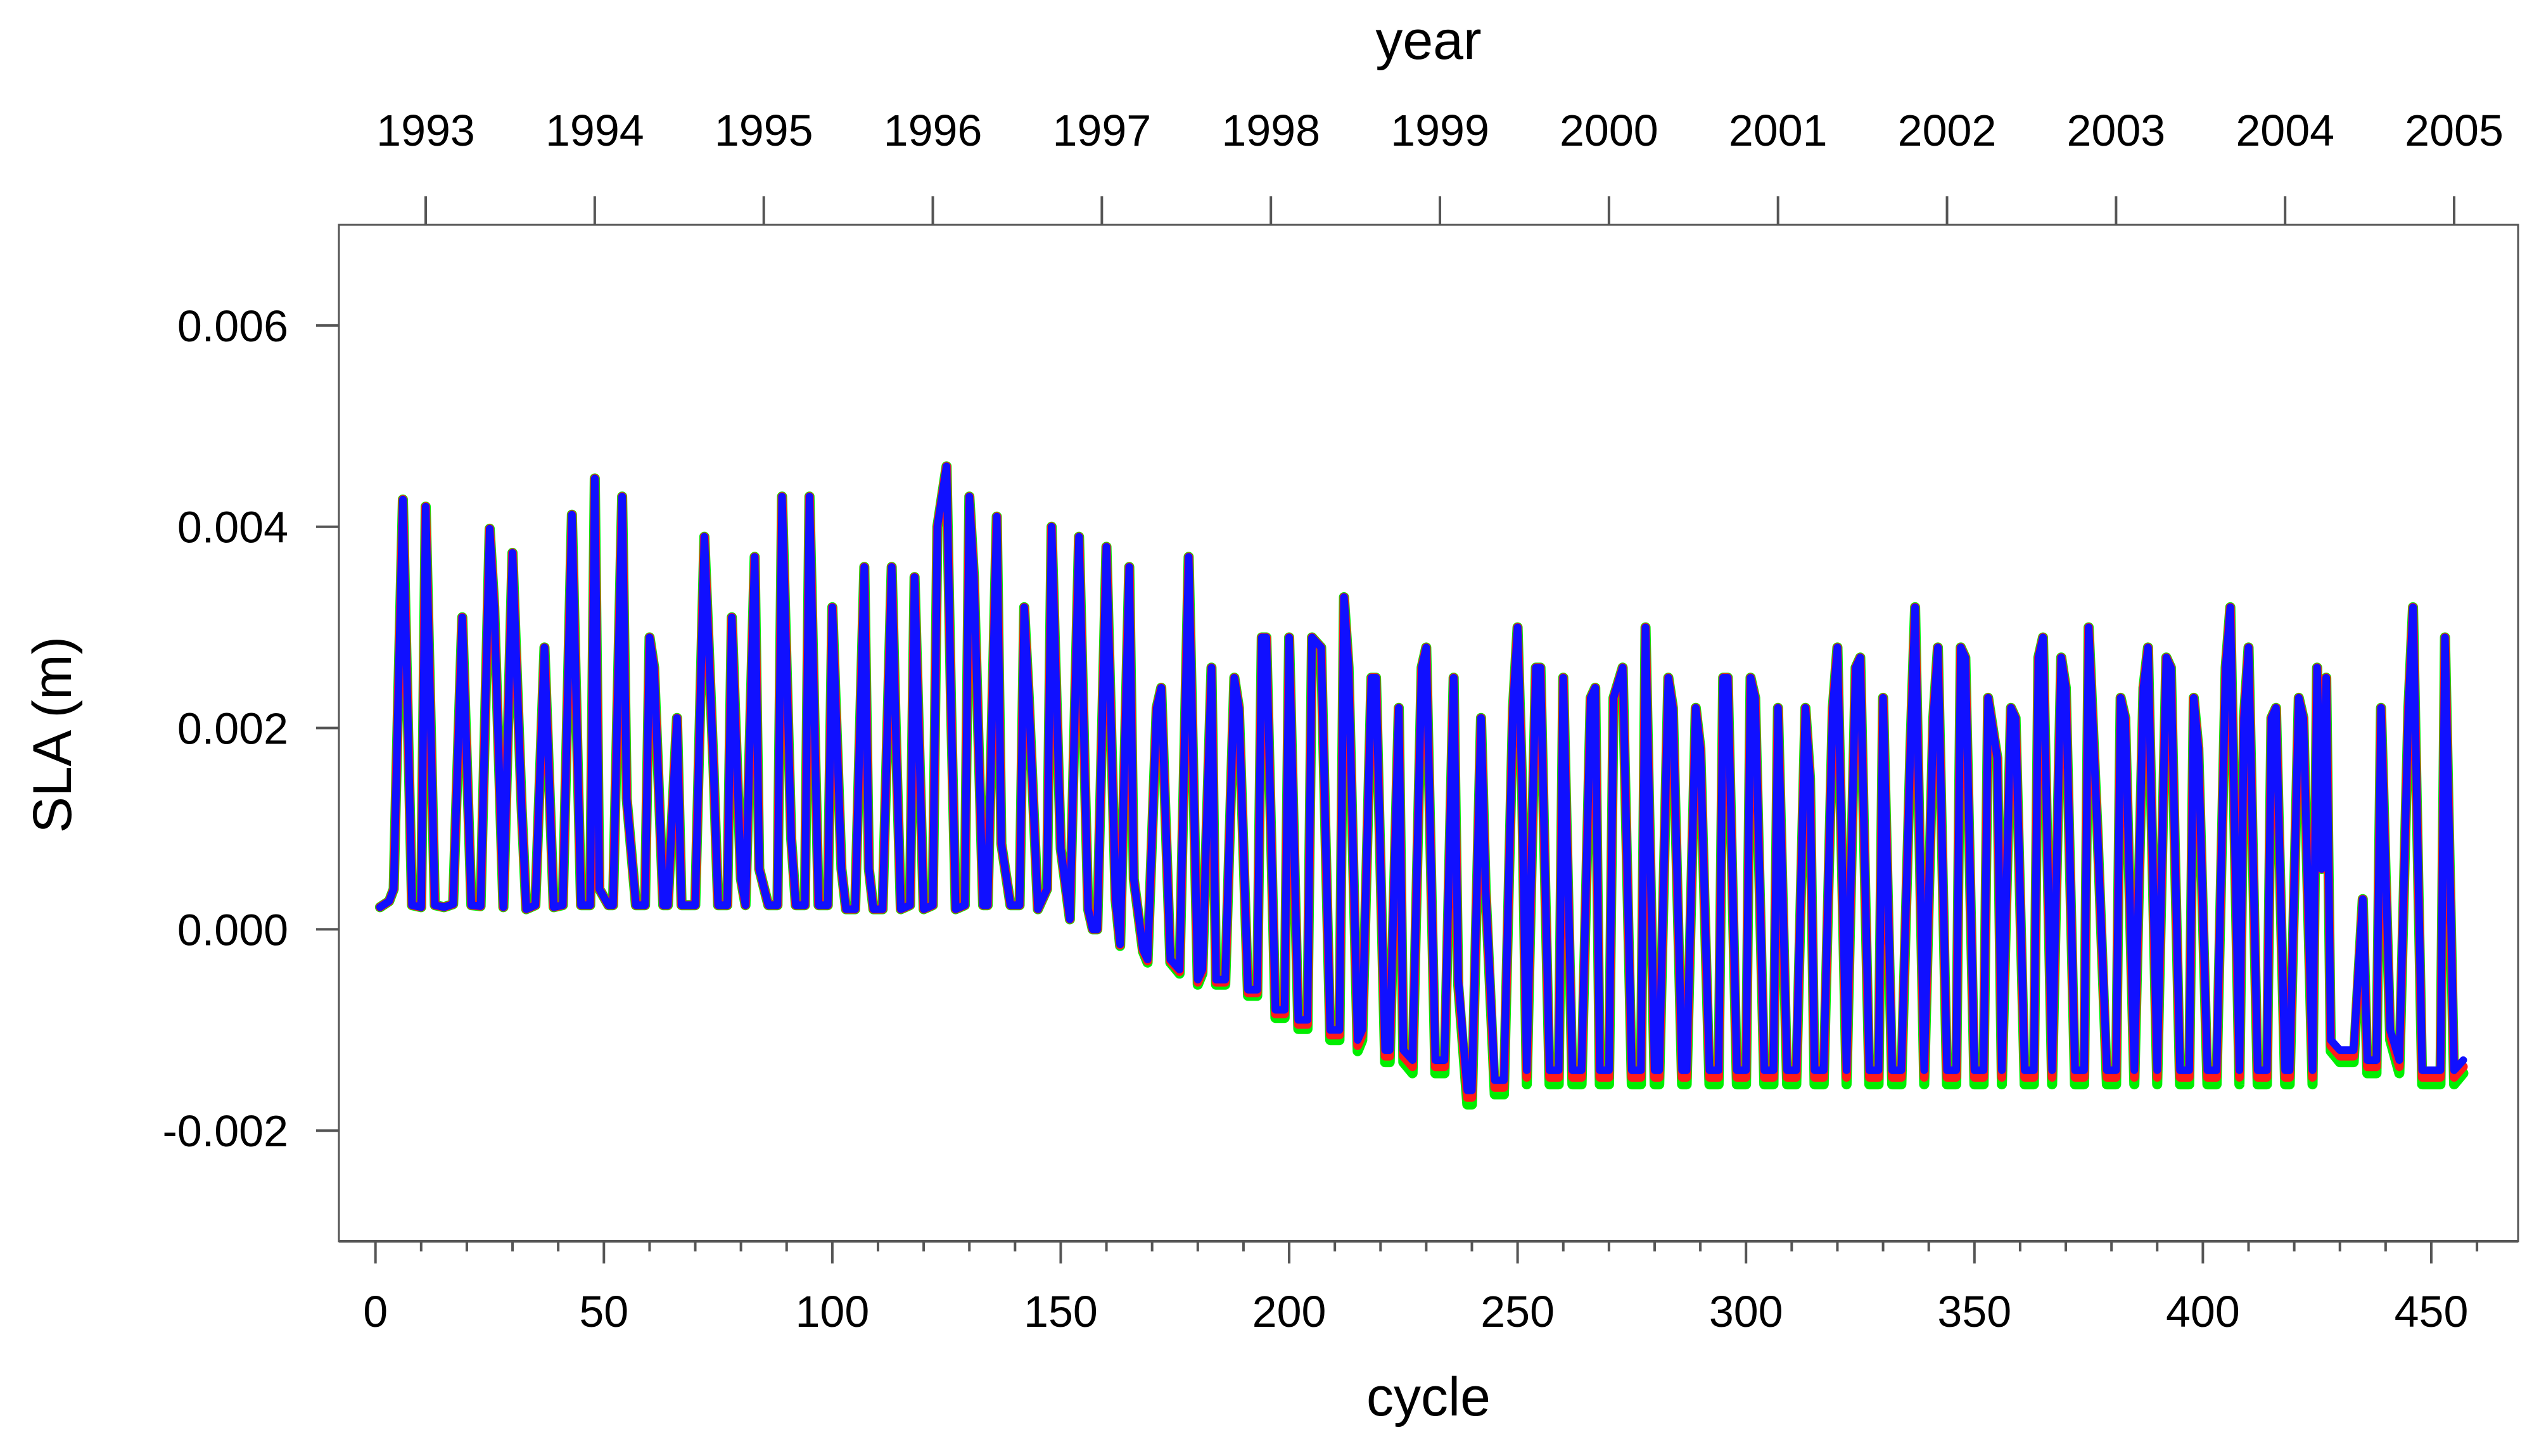 Image resolution: width=2539 pixels, height=1456 pixels. Describe the element at coordinates (594, 130) in the screenshot. I see `year-label-1994: 1994` at that location.